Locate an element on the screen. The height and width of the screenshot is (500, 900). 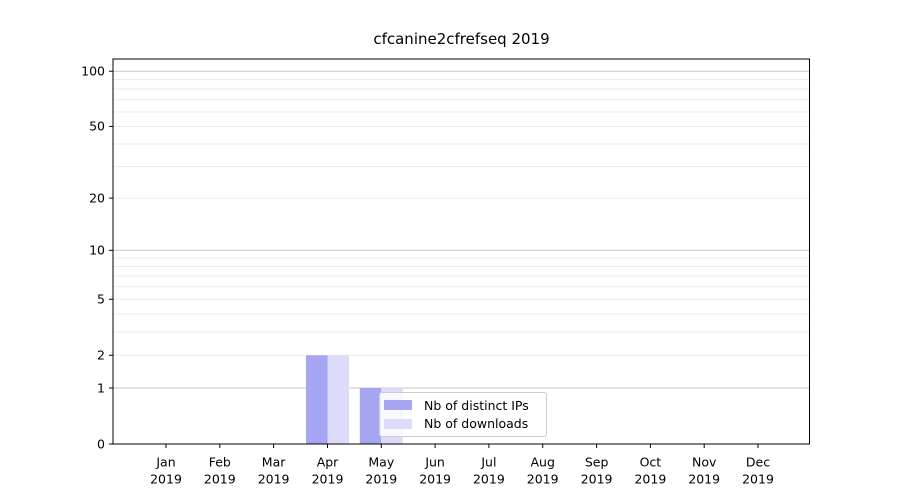
y-tick-label: 20 is located at coordinates (97, 197).